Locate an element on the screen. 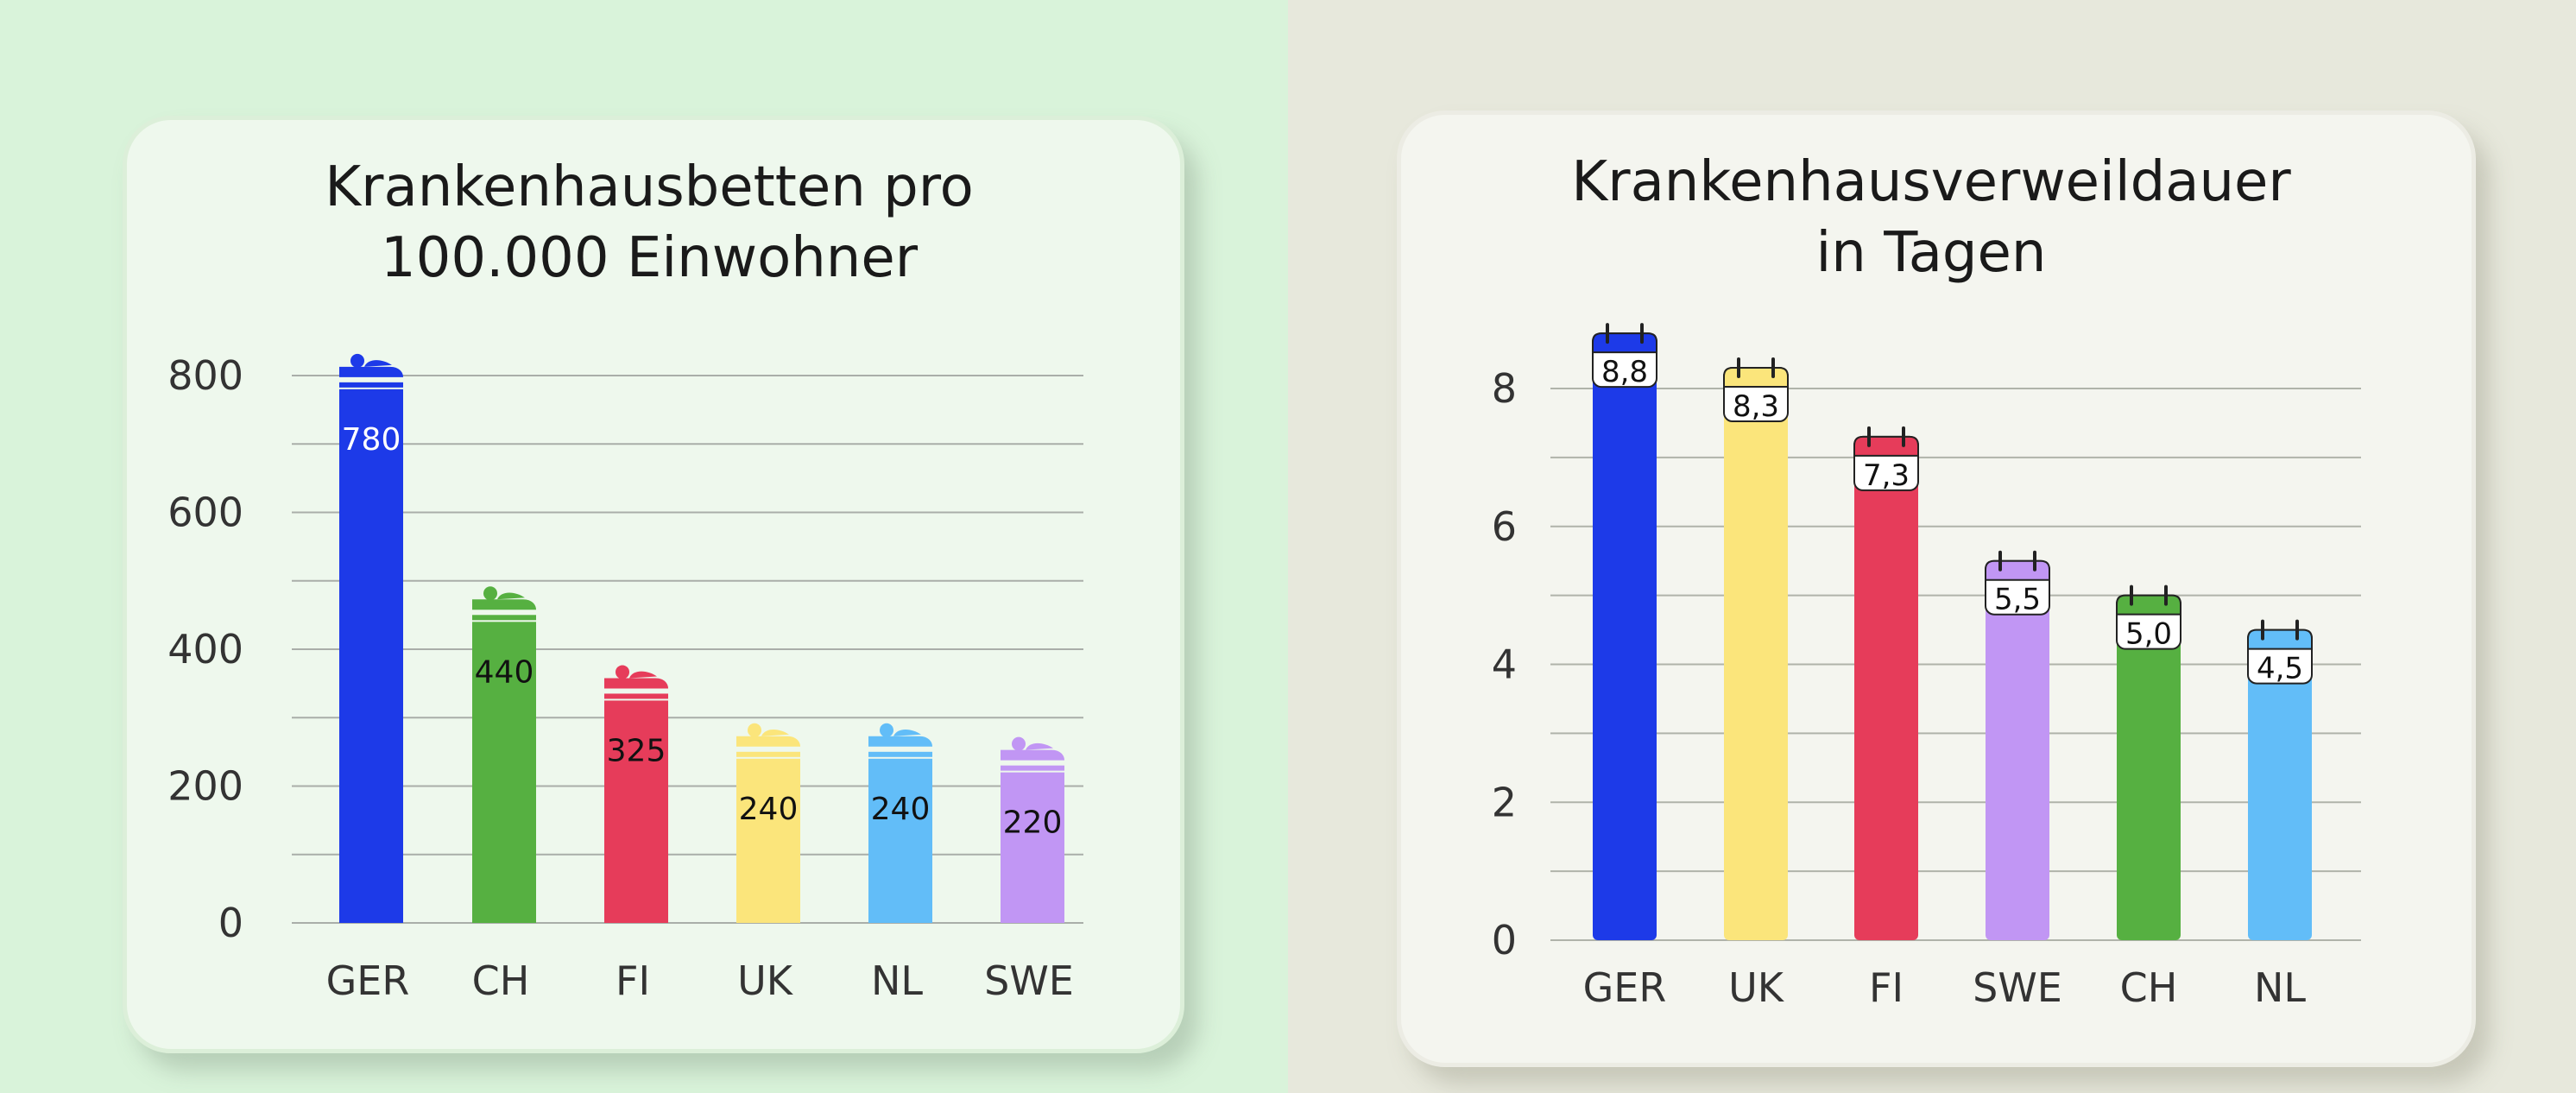 This screenshot has width=2576, height=1093. bar-group: 440 is located at coordinates (504, 754).